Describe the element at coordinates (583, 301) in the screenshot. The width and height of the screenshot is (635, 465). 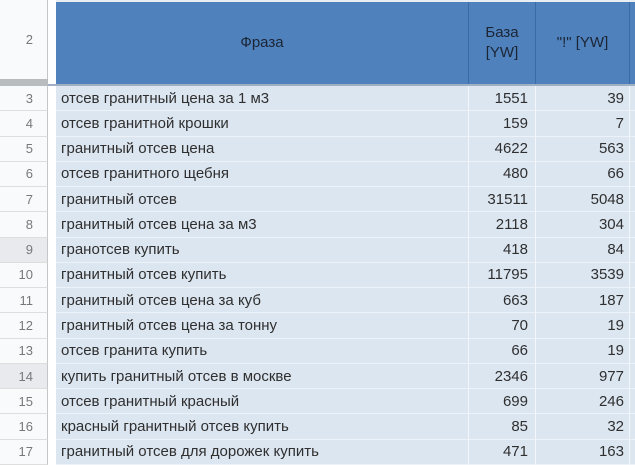
I see `cell-exact-frequency: 187` at that location.